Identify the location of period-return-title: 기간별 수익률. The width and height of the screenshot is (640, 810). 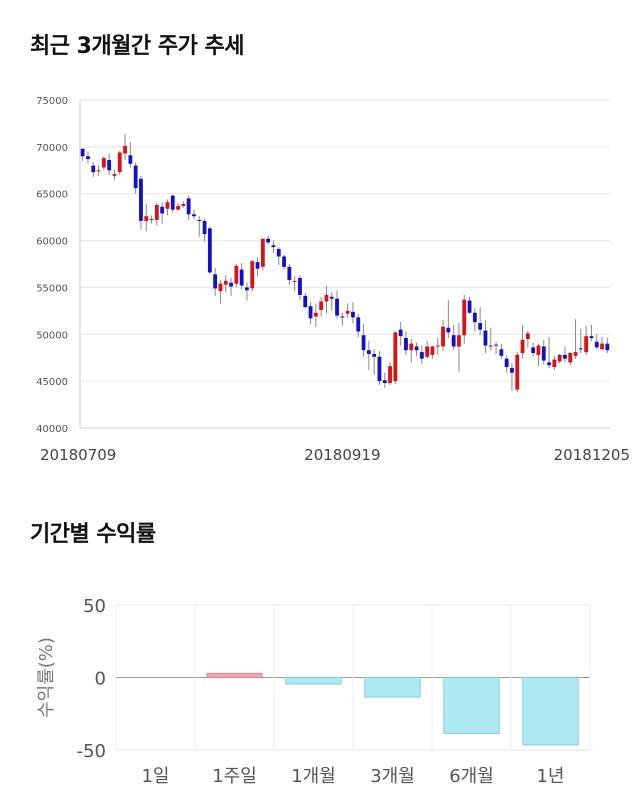
(93, 534).